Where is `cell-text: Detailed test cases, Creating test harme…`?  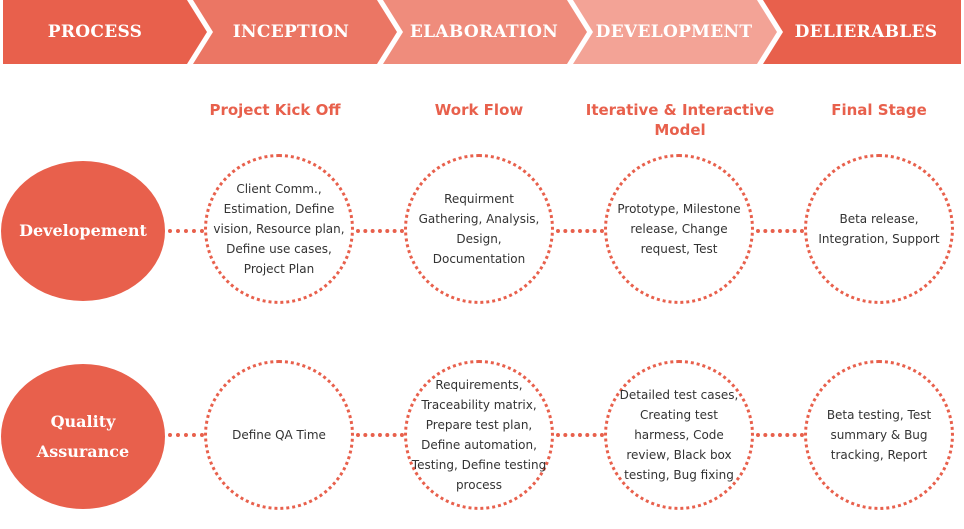
cell-text: Detailed test cases, Creating test harme… is located at coordinates (679, 435).